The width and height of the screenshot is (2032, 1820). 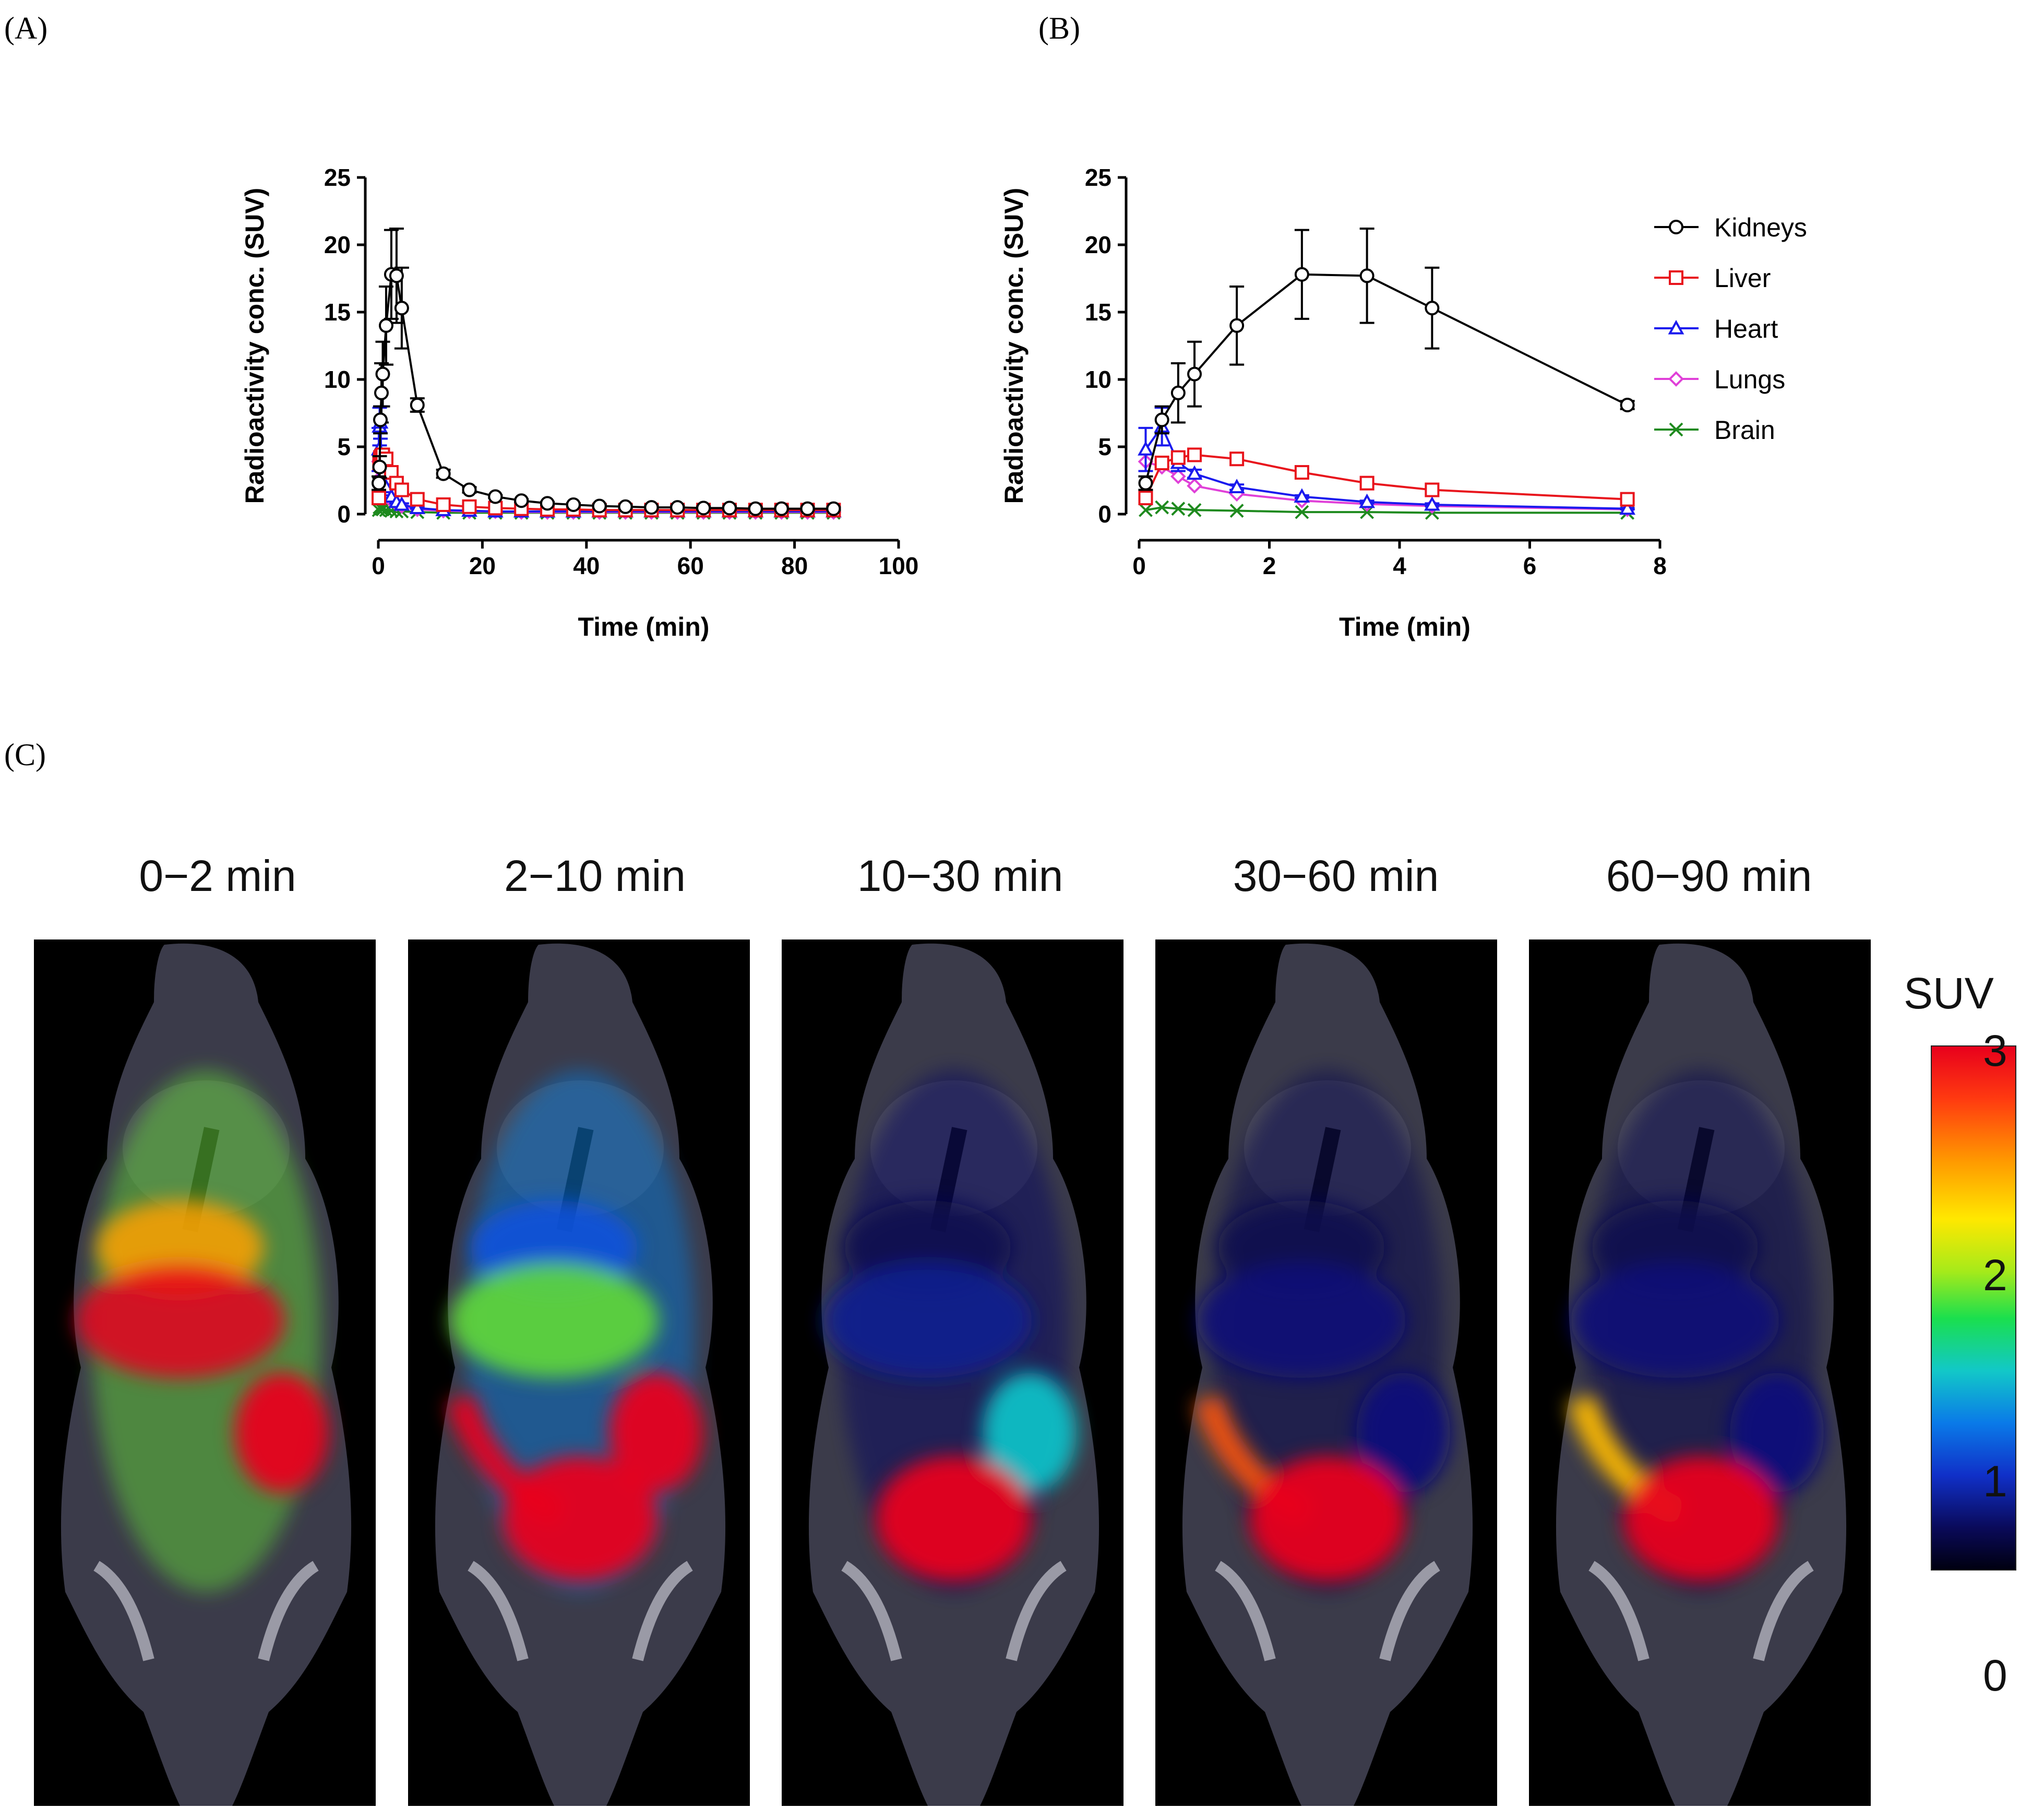 I want to click on colorbar-label-0: 0, so click(x=1995, y=1675).